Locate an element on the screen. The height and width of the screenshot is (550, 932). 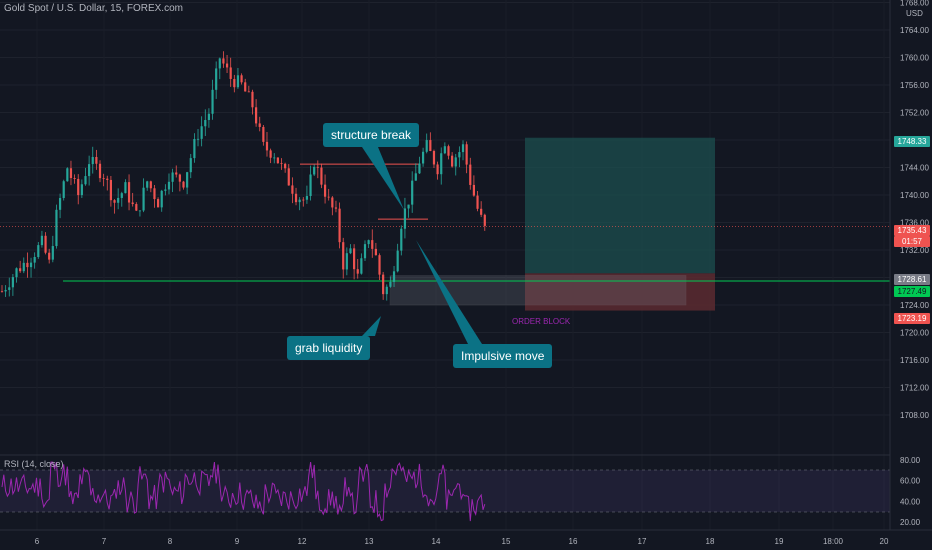
x-tick-label: 8 is located at coordinates (170, 541).